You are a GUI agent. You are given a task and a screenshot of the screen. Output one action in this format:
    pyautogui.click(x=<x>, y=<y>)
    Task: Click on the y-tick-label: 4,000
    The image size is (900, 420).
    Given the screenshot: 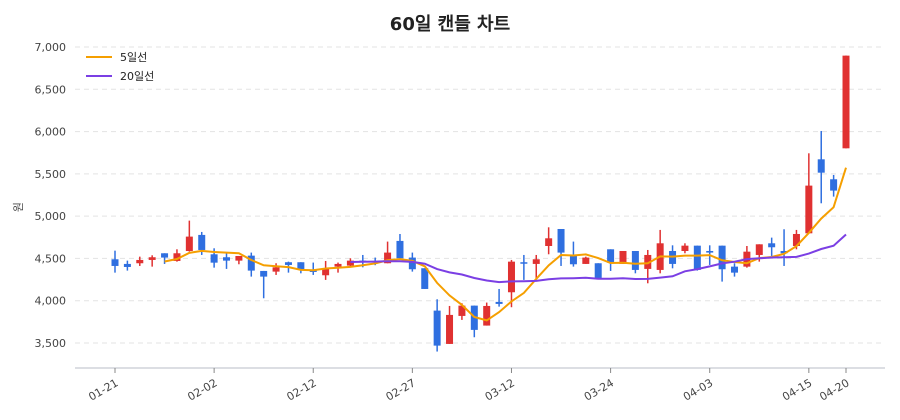 What is the action you would take?
    pyautogui.click(x=51, y=301)
    